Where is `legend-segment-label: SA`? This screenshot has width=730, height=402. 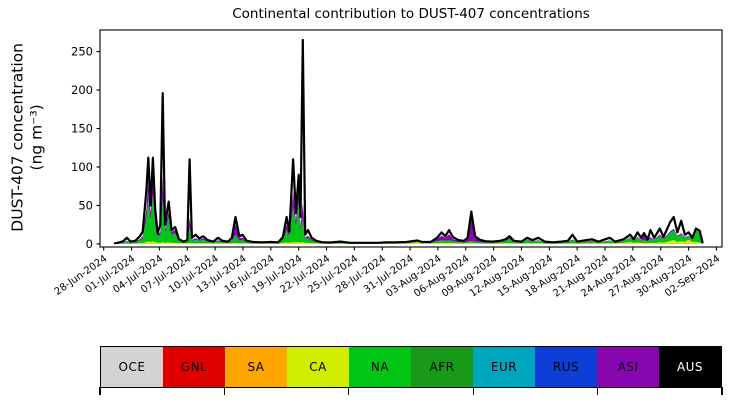
legend-segment-label: SA is located at coordinates (256, 367).